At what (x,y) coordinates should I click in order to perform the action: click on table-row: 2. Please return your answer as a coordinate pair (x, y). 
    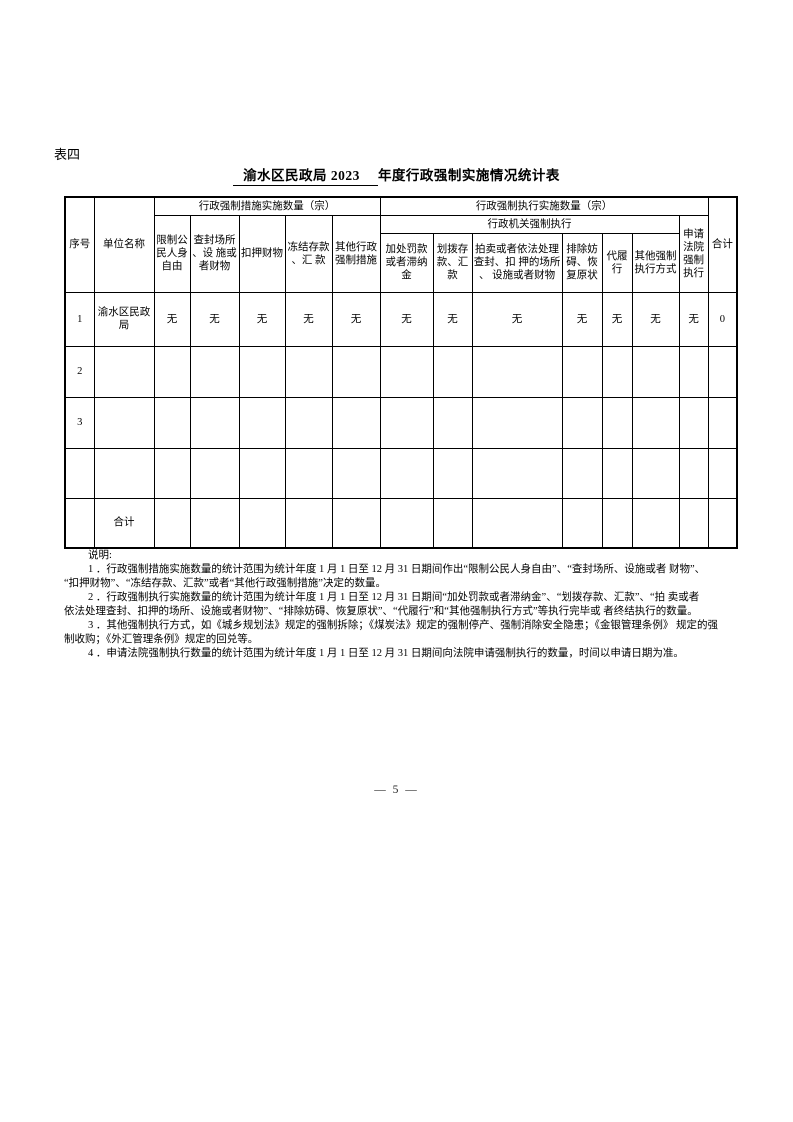
    Looking at the image, I should click on (401, 371).